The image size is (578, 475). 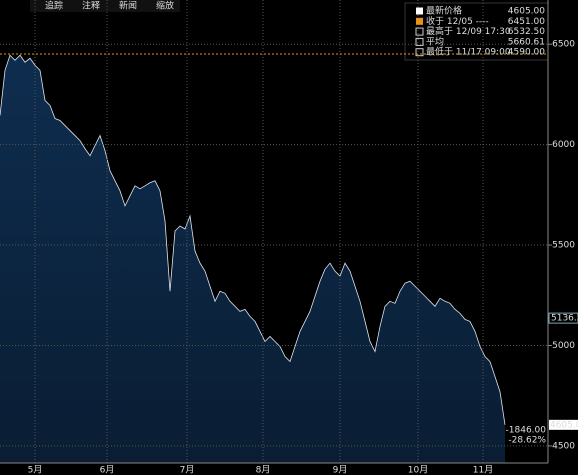 I want to click on legend-value: 4590.00, so click(x=526, y=53).